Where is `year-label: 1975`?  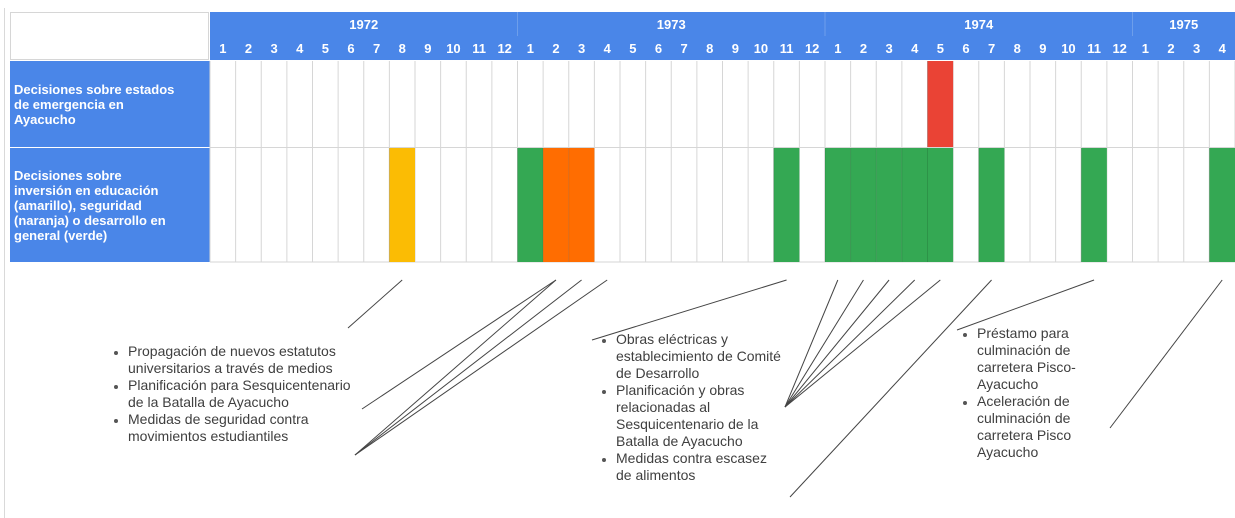 year-label: 1975 is located at coordinates (1183, 24).